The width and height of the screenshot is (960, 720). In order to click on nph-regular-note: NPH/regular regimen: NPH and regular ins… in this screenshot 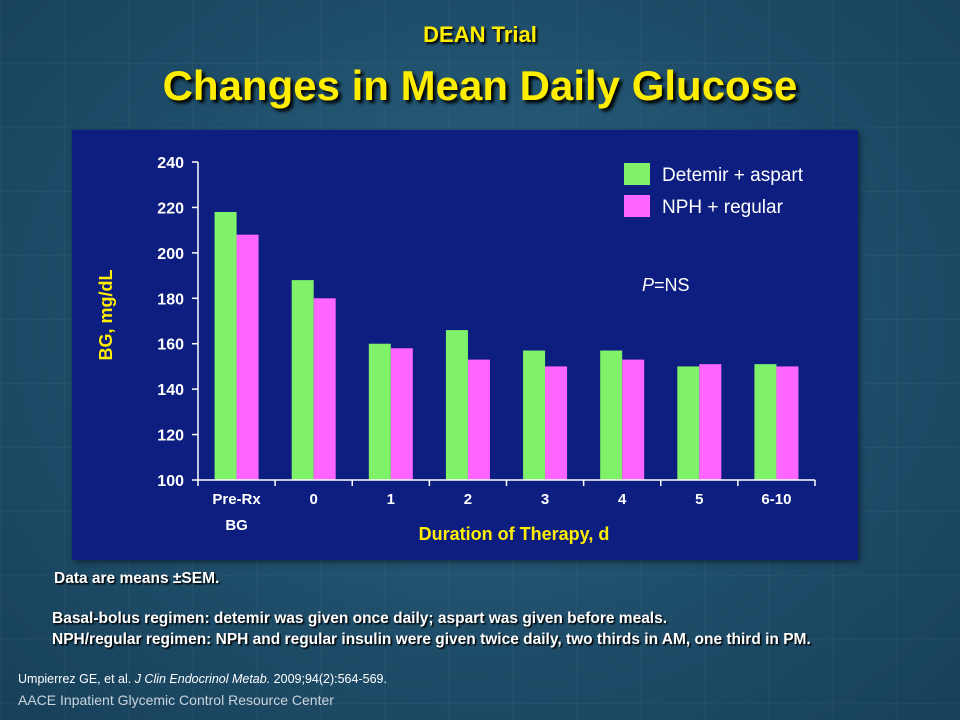, I will do `click(431, 639)`.